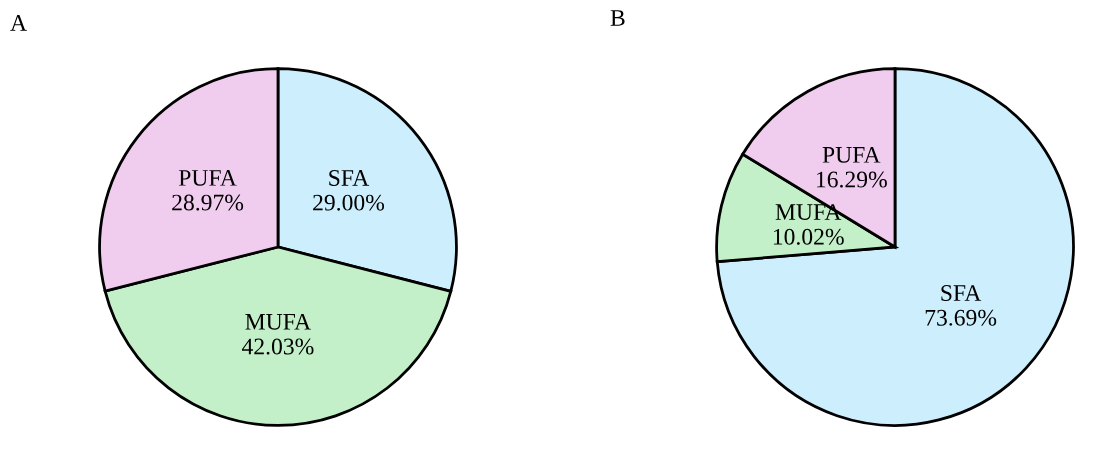  What do you see at coordinates (961, 317) in the screenshot?
I see `data-label: 73.69%` at bounding box center [961, 317].